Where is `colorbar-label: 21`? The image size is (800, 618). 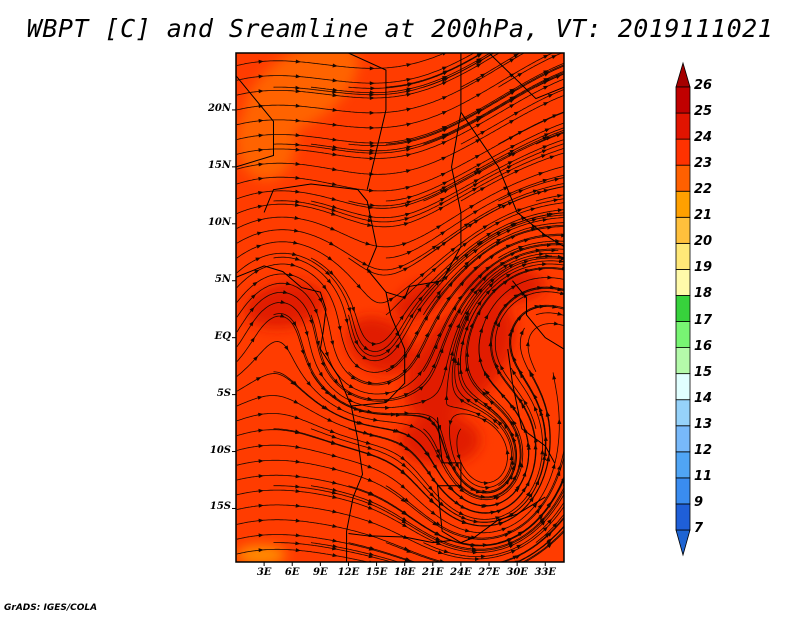 colorbar-label: 21 is located at coordinates (703, 216).